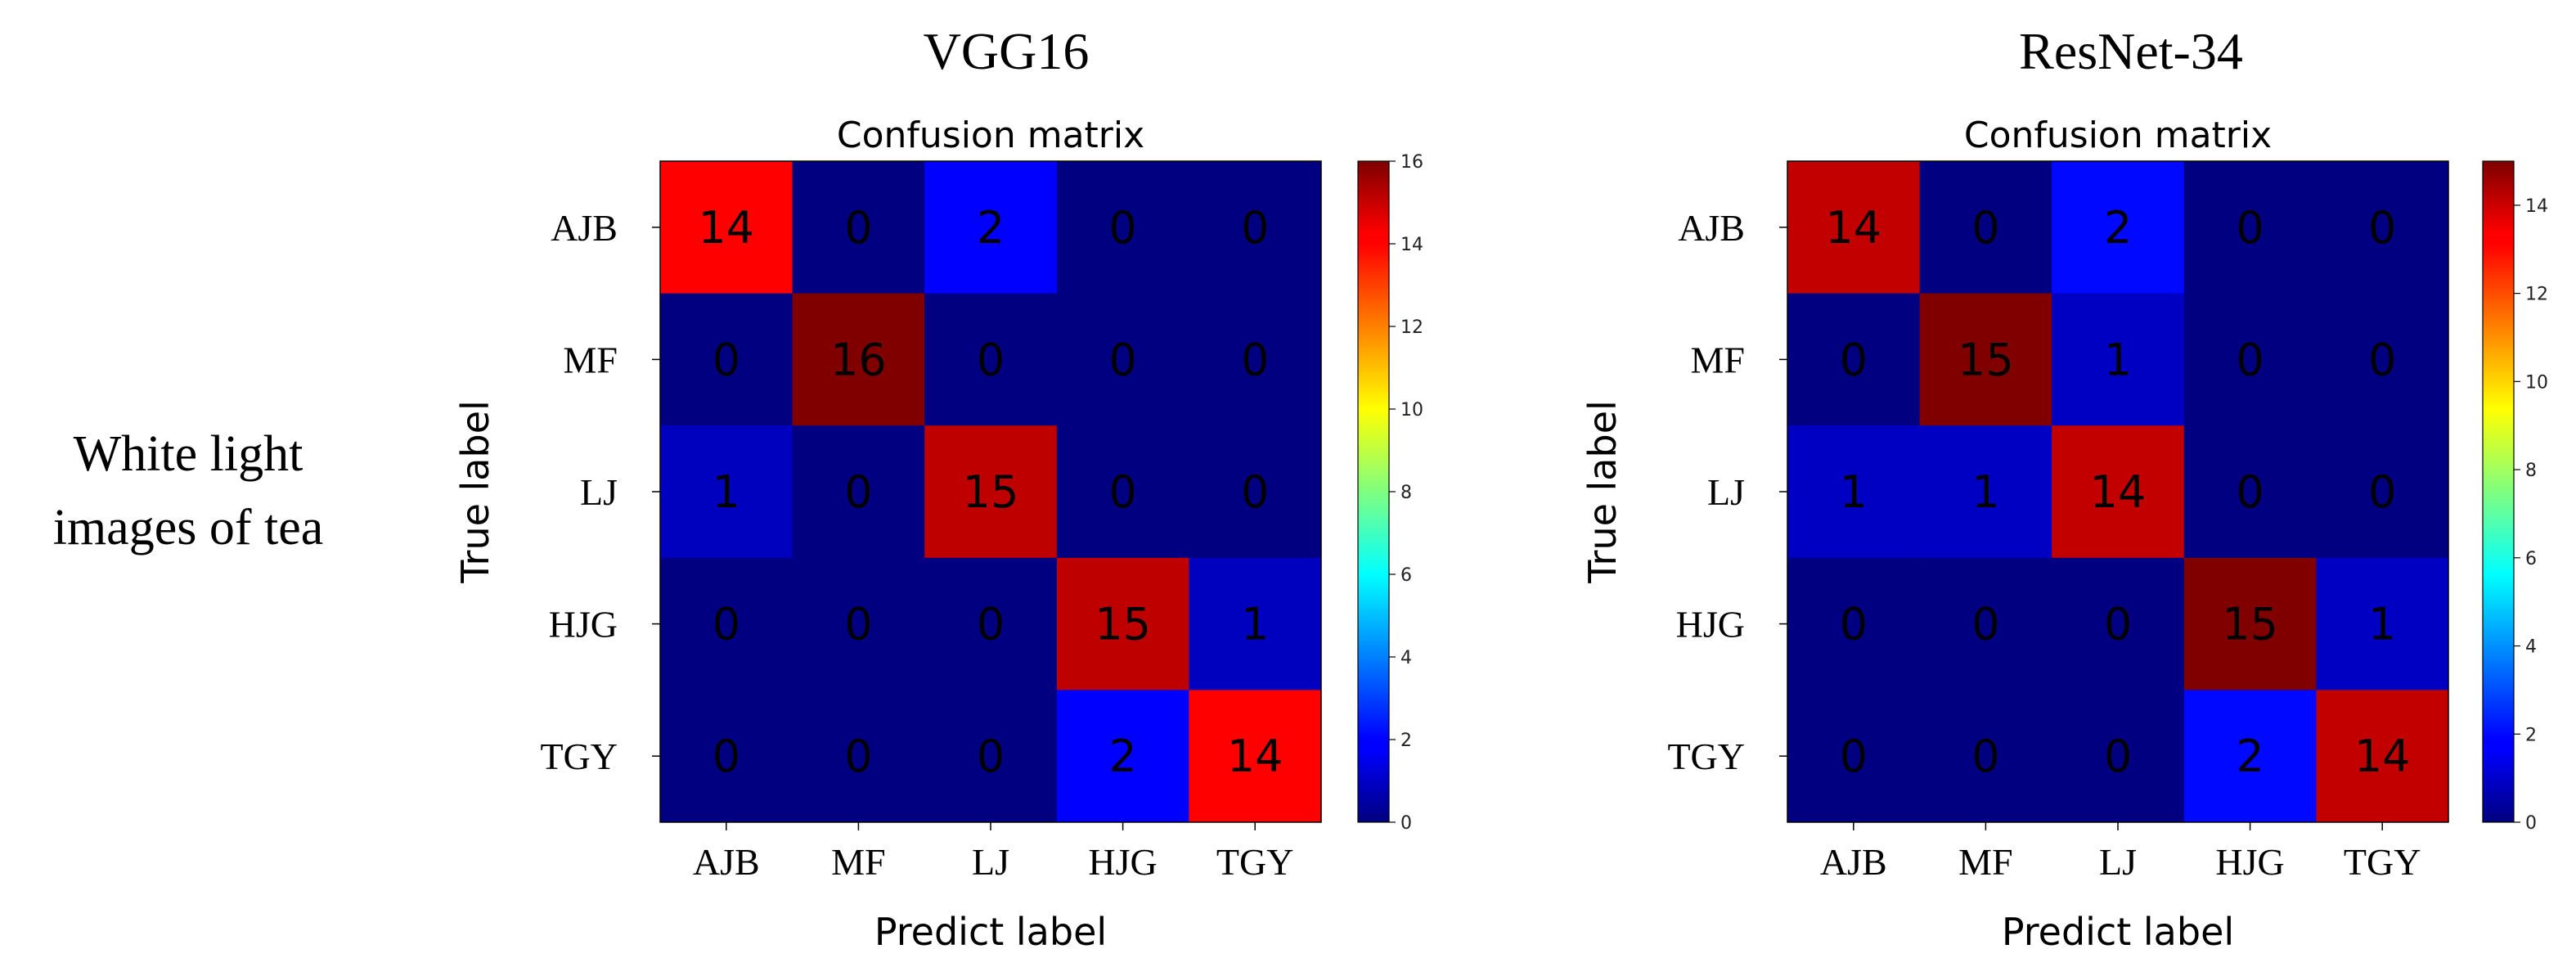  I want to click on x-tick-label: HJG, so click(2249, 862).